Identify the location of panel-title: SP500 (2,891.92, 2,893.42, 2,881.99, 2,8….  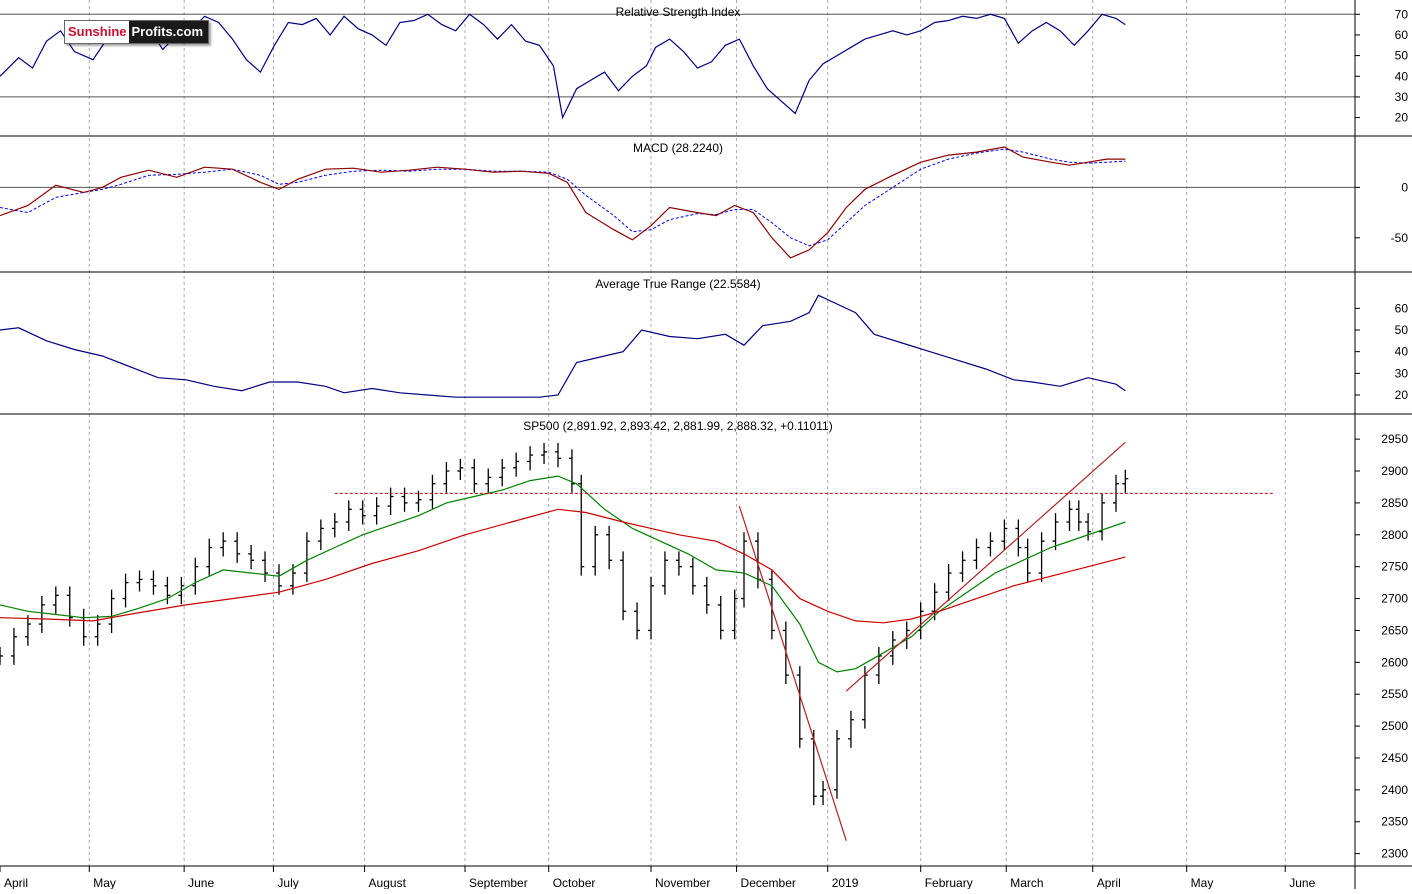
(677, 426).